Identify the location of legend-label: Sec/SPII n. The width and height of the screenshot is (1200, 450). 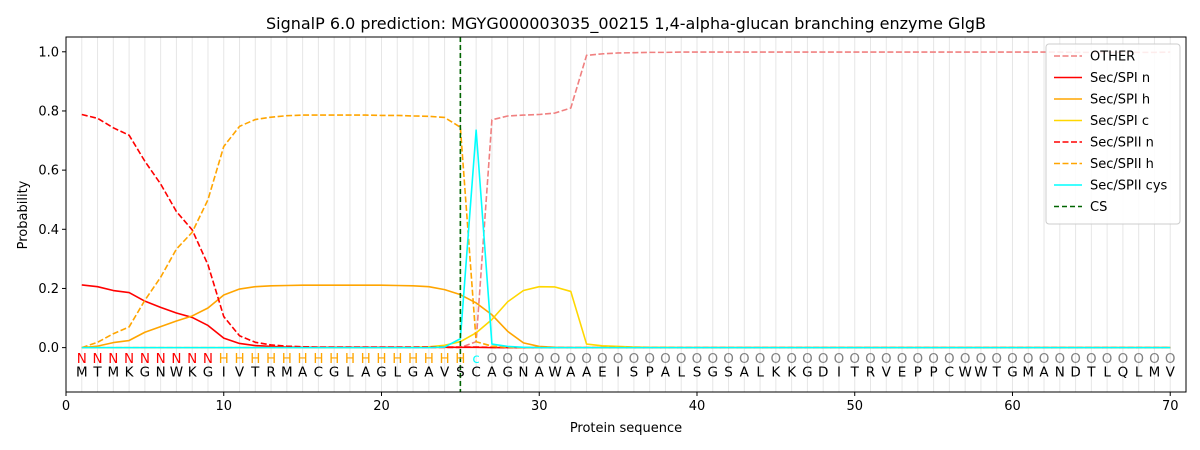
(1122, 143).